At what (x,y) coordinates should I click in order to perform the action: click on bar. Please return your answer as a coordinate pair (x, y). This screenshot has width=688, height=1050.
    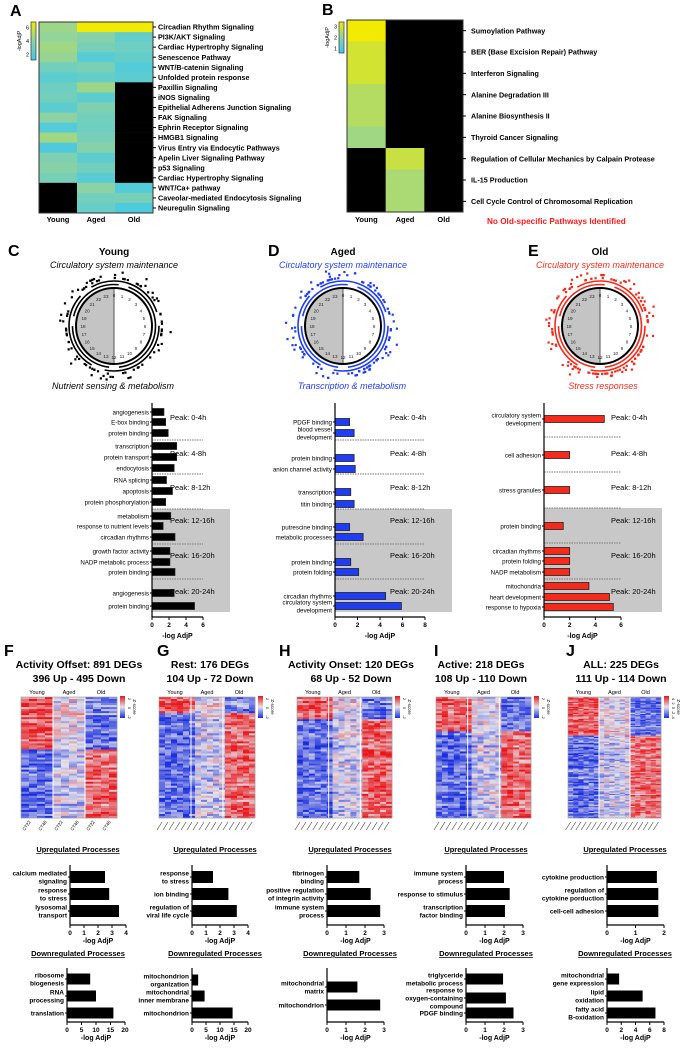
    Looking at the image, I should click on (576, 597).